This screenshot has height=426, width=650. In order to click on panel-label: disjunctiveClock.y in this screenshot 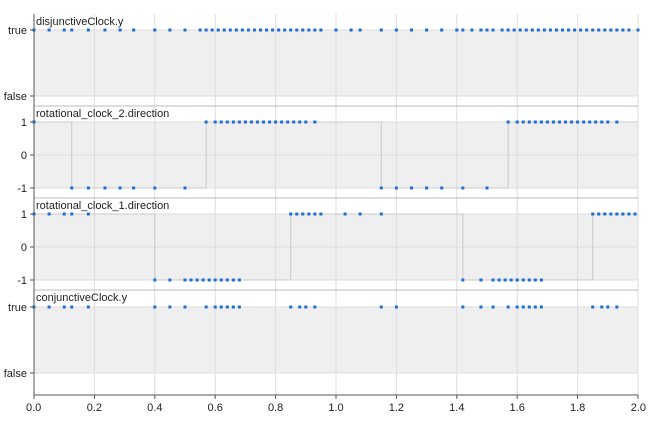, I will do `click(80, 22)`.